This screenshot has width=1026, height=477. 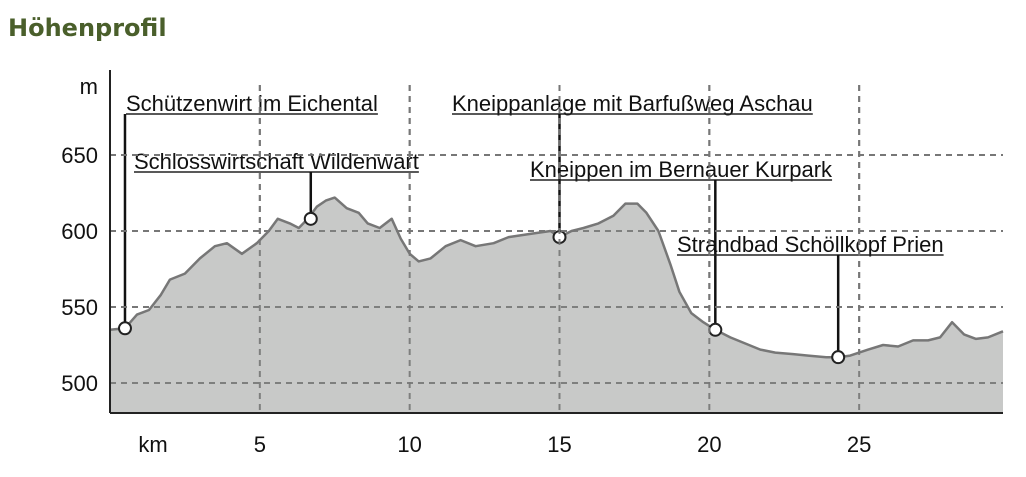 I want to click on poi-label: Kneippanlage mit Barfußweg Aschau, so click(x=632, y=103).